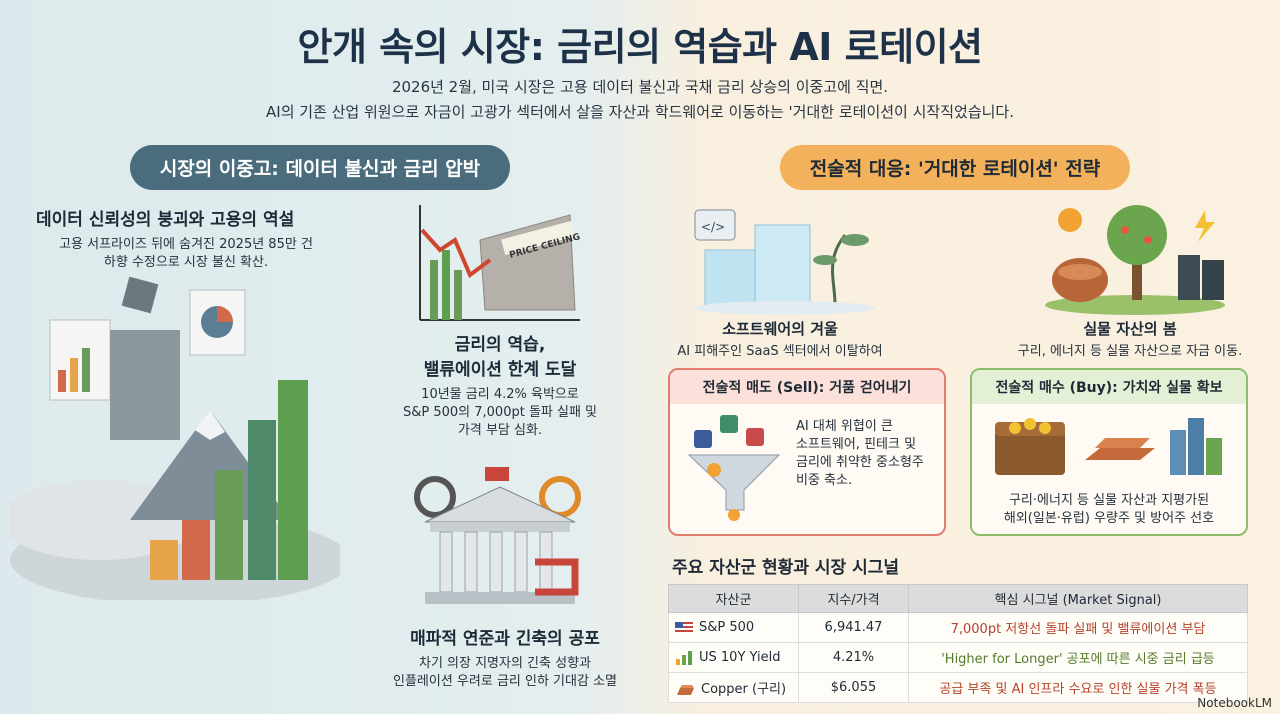  I want to click on tree-icon, so click(1137, 275).